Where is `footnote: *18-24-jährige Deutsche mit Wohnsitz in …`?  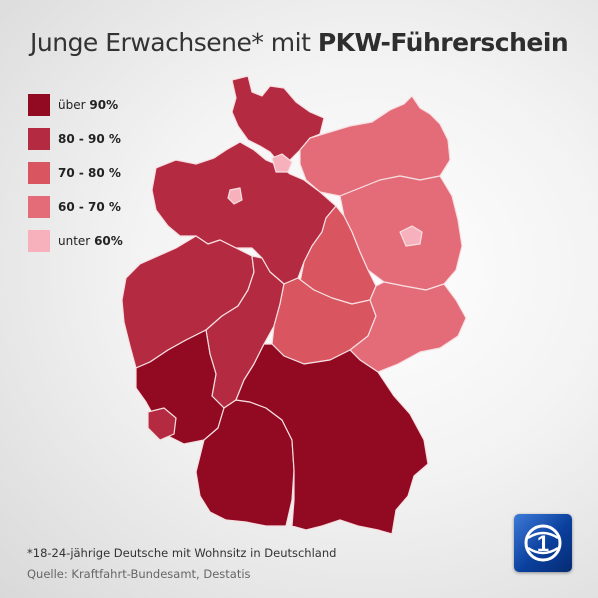
footnote: *18-24-jährige Deutsche mit Wohnsitz in … is located at coordinates (182, 553).